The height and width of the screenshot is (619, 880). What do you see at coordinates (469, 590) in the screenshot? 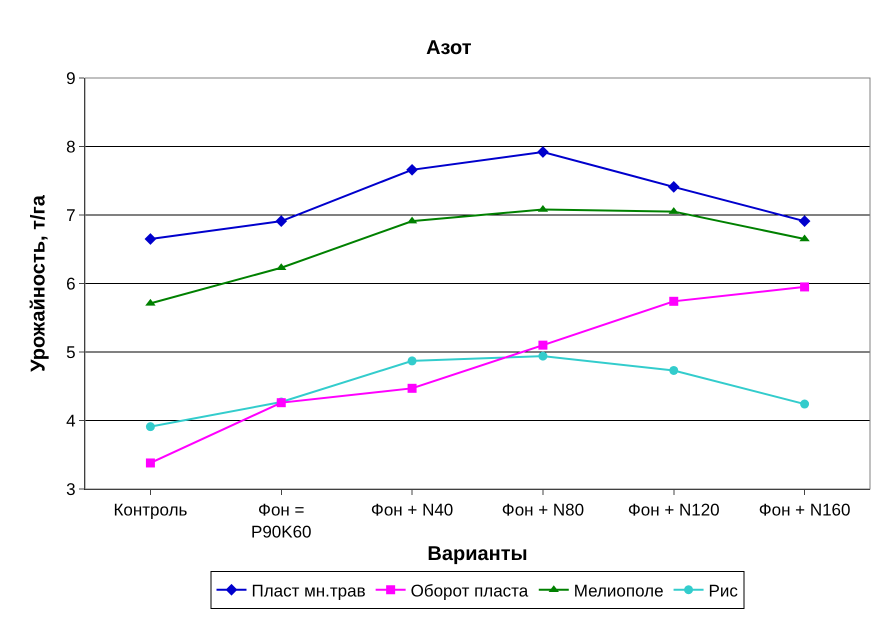
I see `legend-label: Оборот пласта` at bounding box center [469, 590].